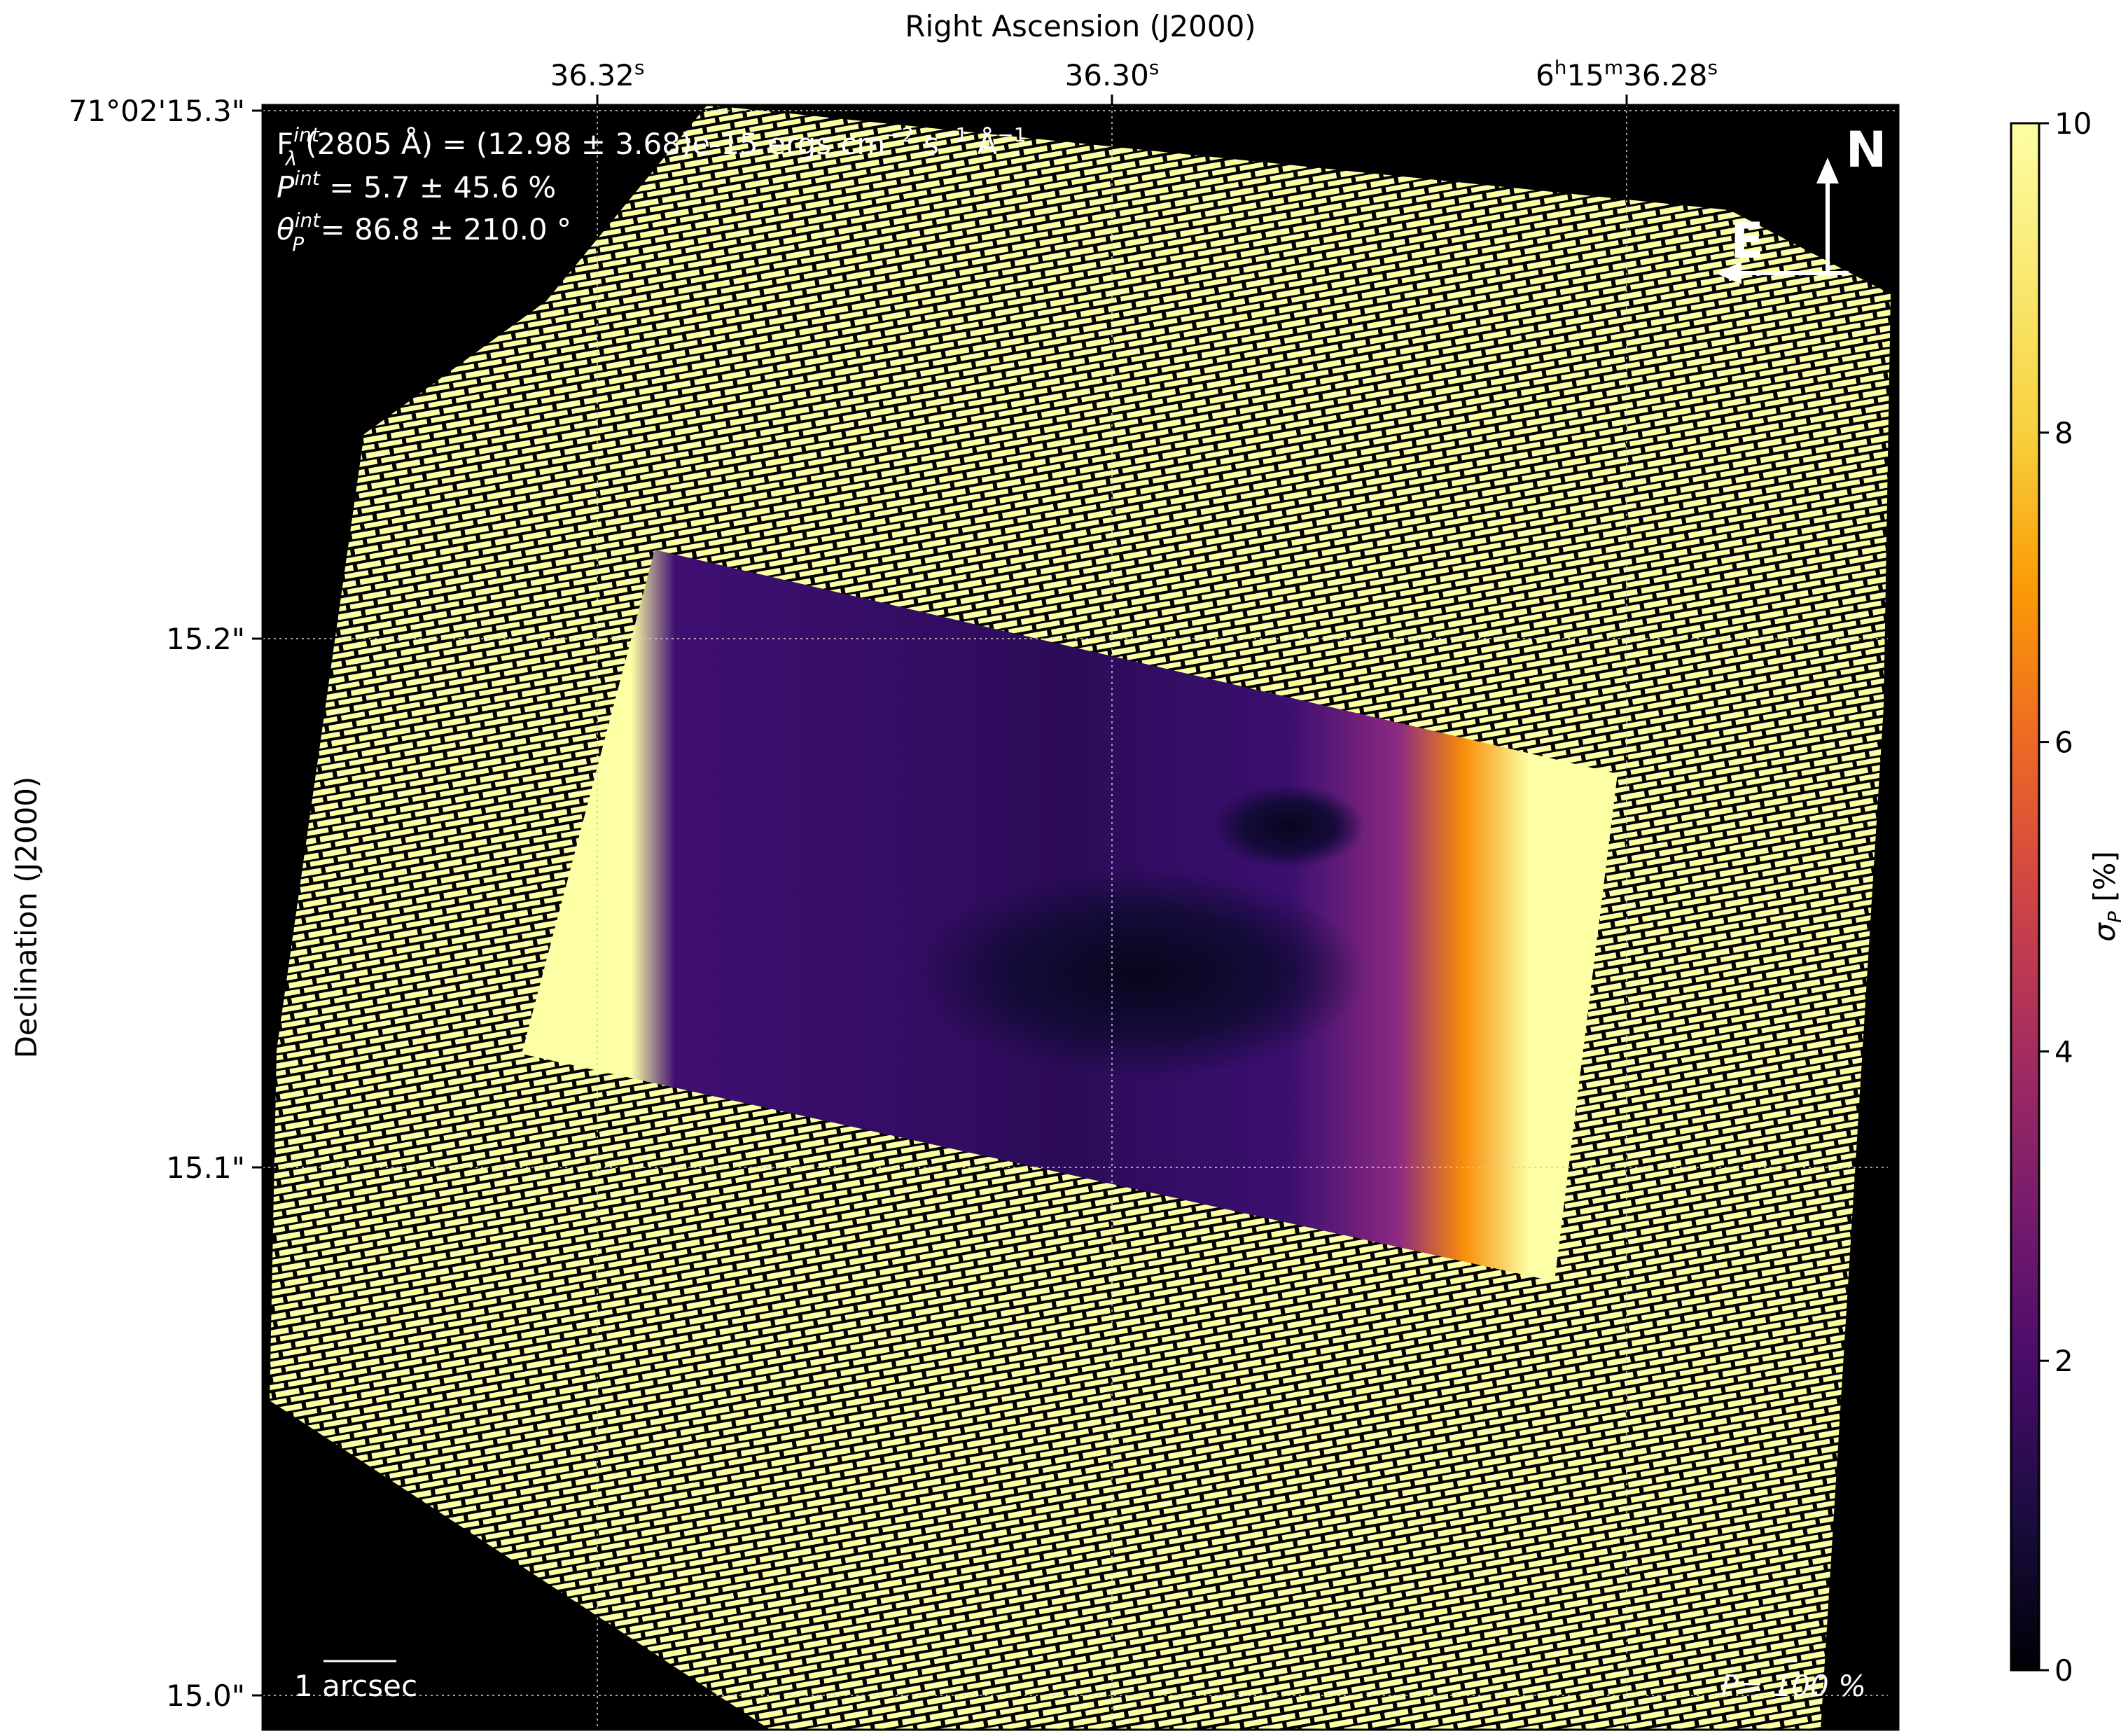 The width and height of the screenshot is (2121, 1736). I want to click on pol-reference-label: P= 100 %, so click(1794, 1686).